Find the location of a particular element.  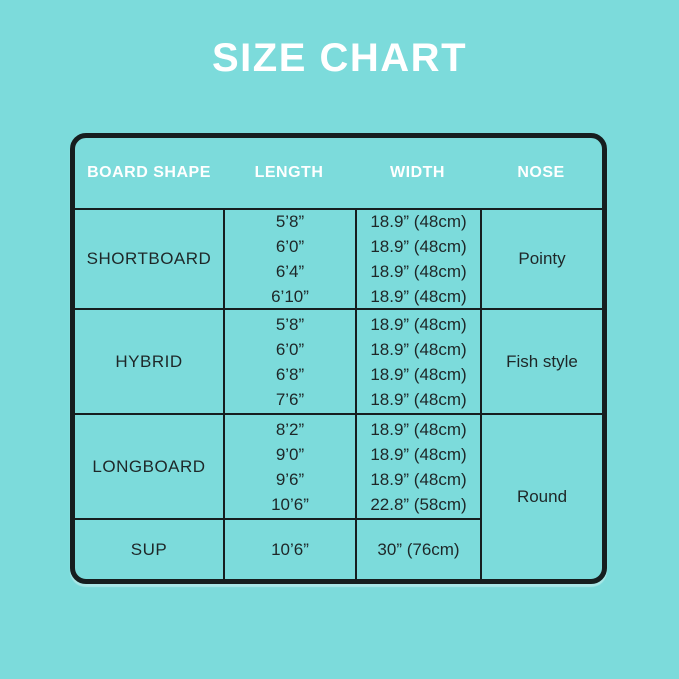

column-header-nose: NOSE is located at coordinates (541, 172).